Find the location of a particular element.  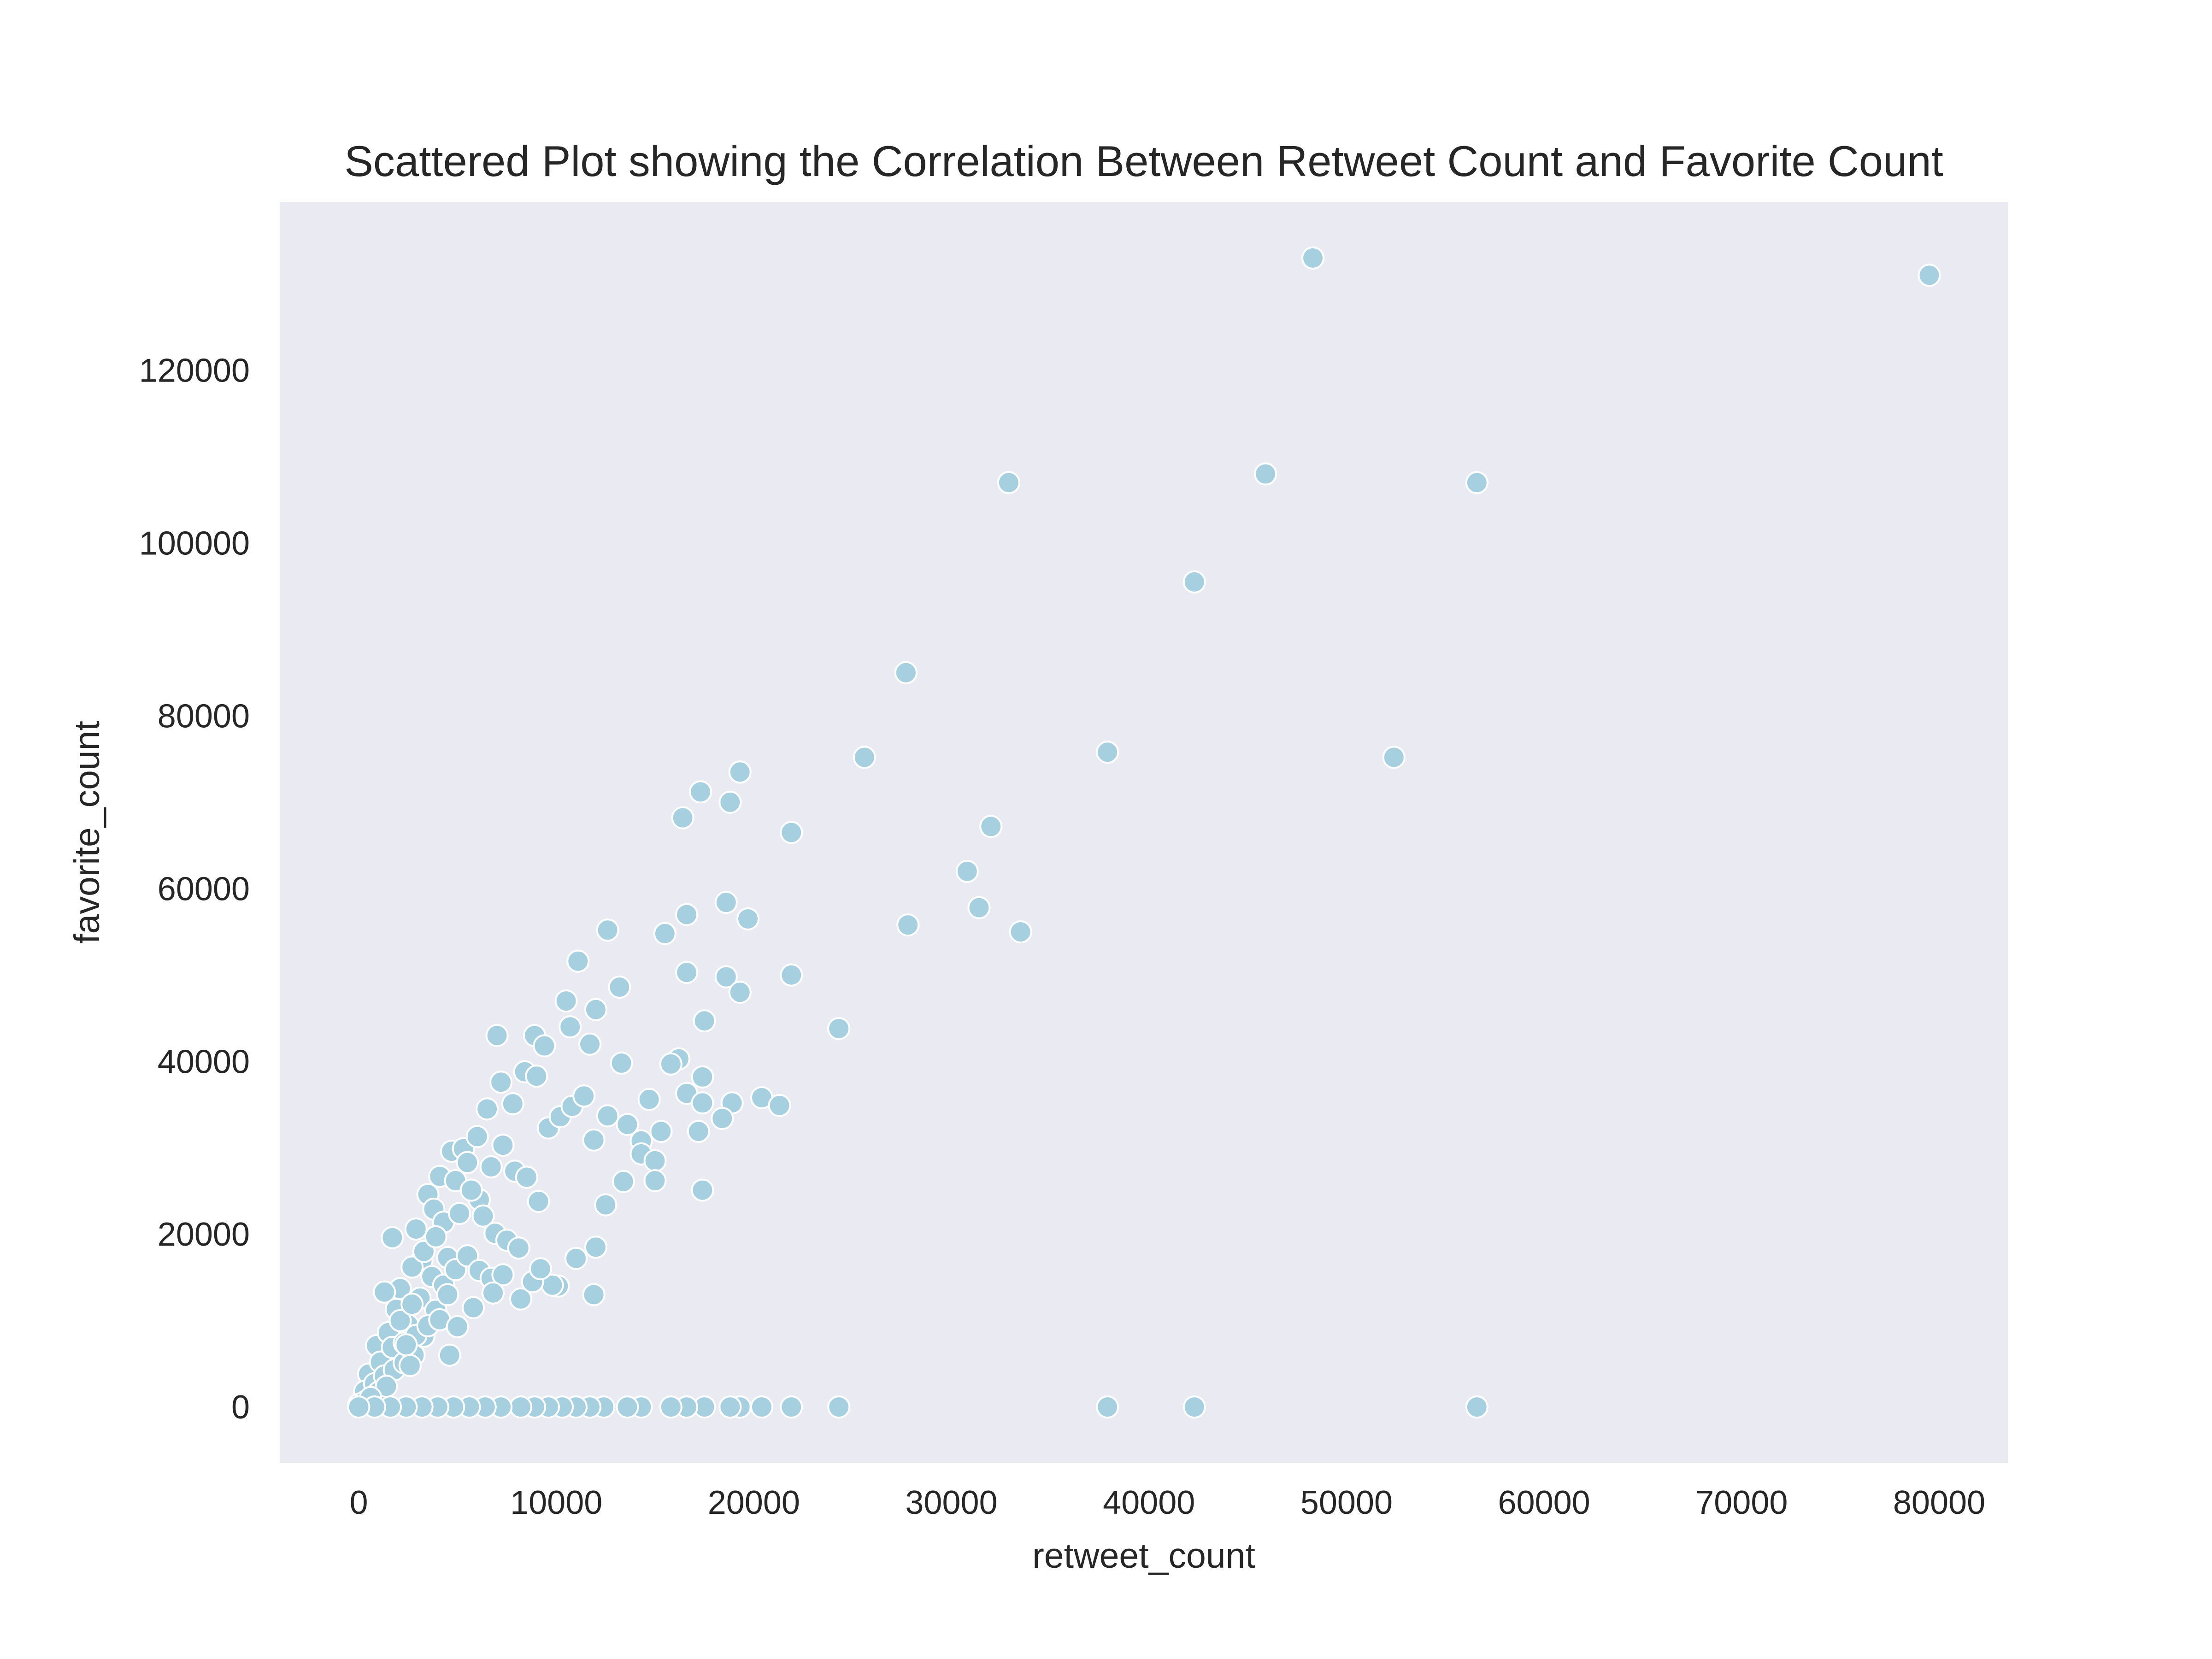

x-tick-label: 50000 is located at coordinates (1346, 1502).